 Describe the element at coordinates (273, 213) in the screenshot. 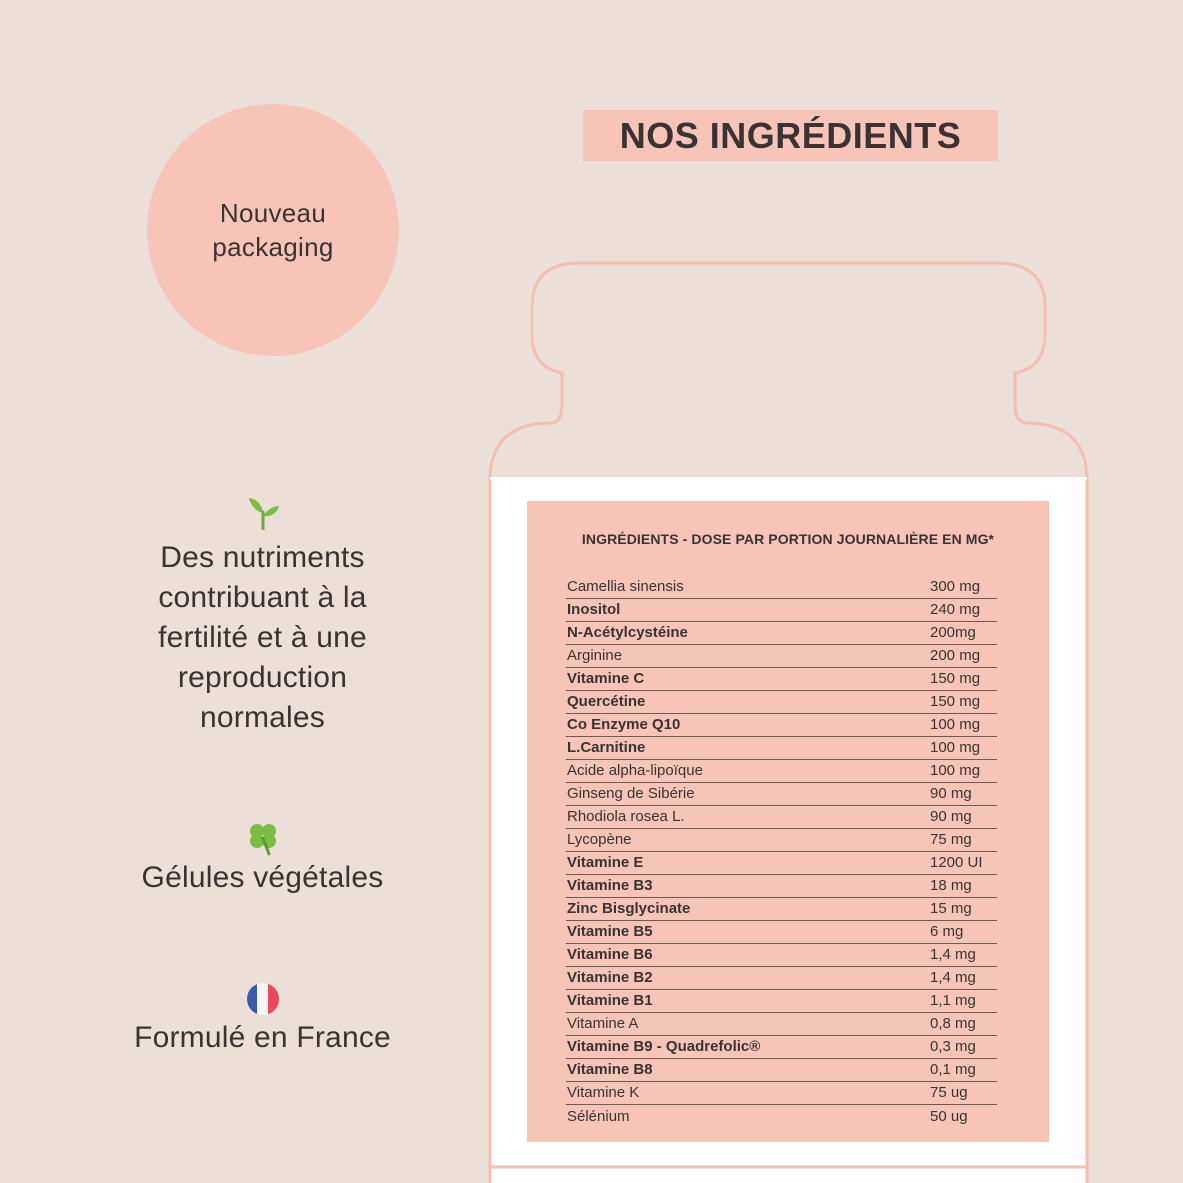

I see `badge-line-1: Nouveau` at that location.